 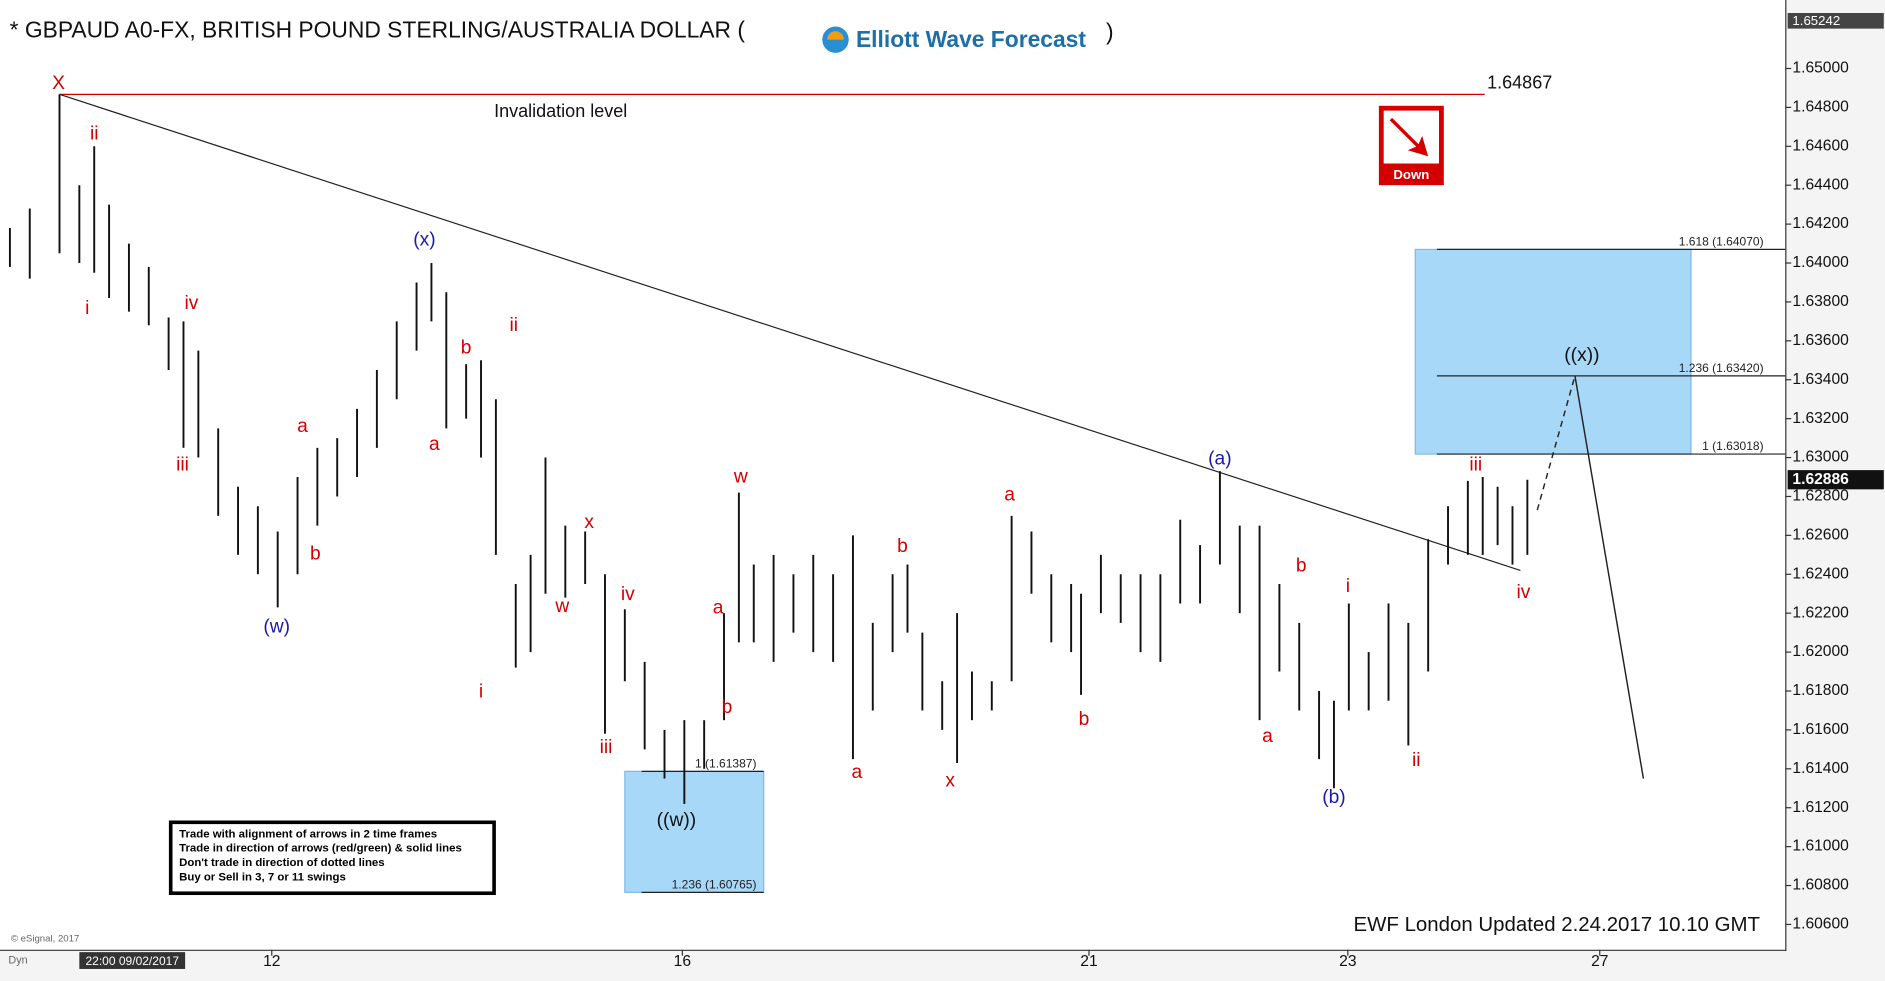 I want to click on top-price-box, so click(x=1835, y=20).